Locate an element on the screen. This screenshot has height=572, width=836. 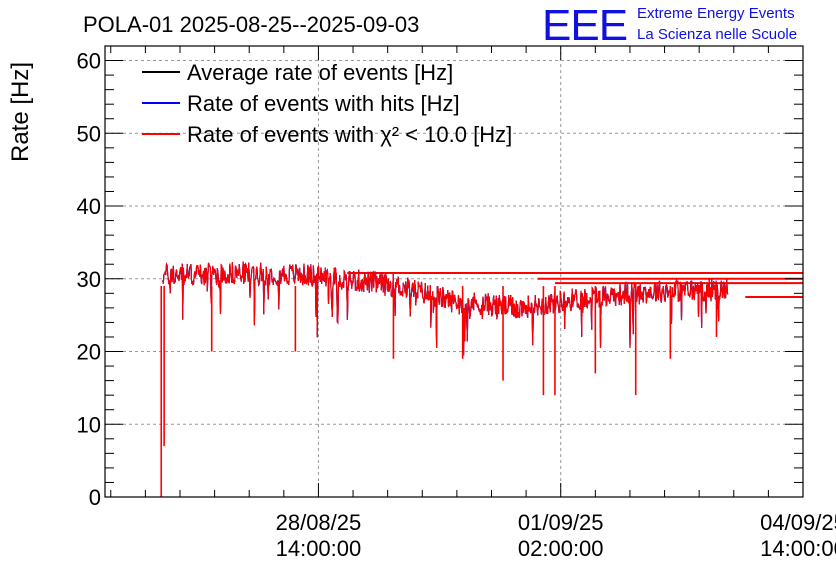
eee-logo-line2: La Scienza nelle Scuole is located at coordinates (717, 34).